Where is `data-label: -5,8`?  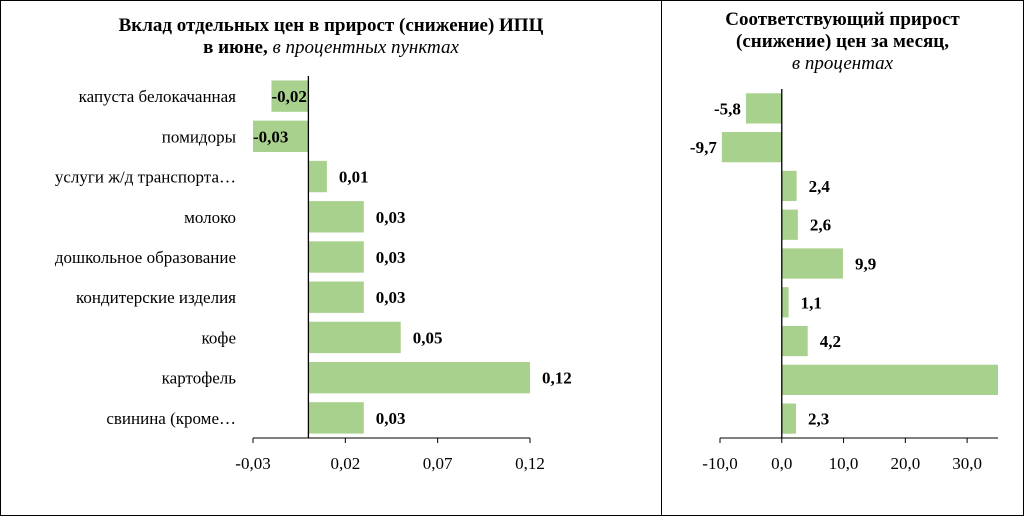
data-label: -5,8 is located at coordinates (727, 108).